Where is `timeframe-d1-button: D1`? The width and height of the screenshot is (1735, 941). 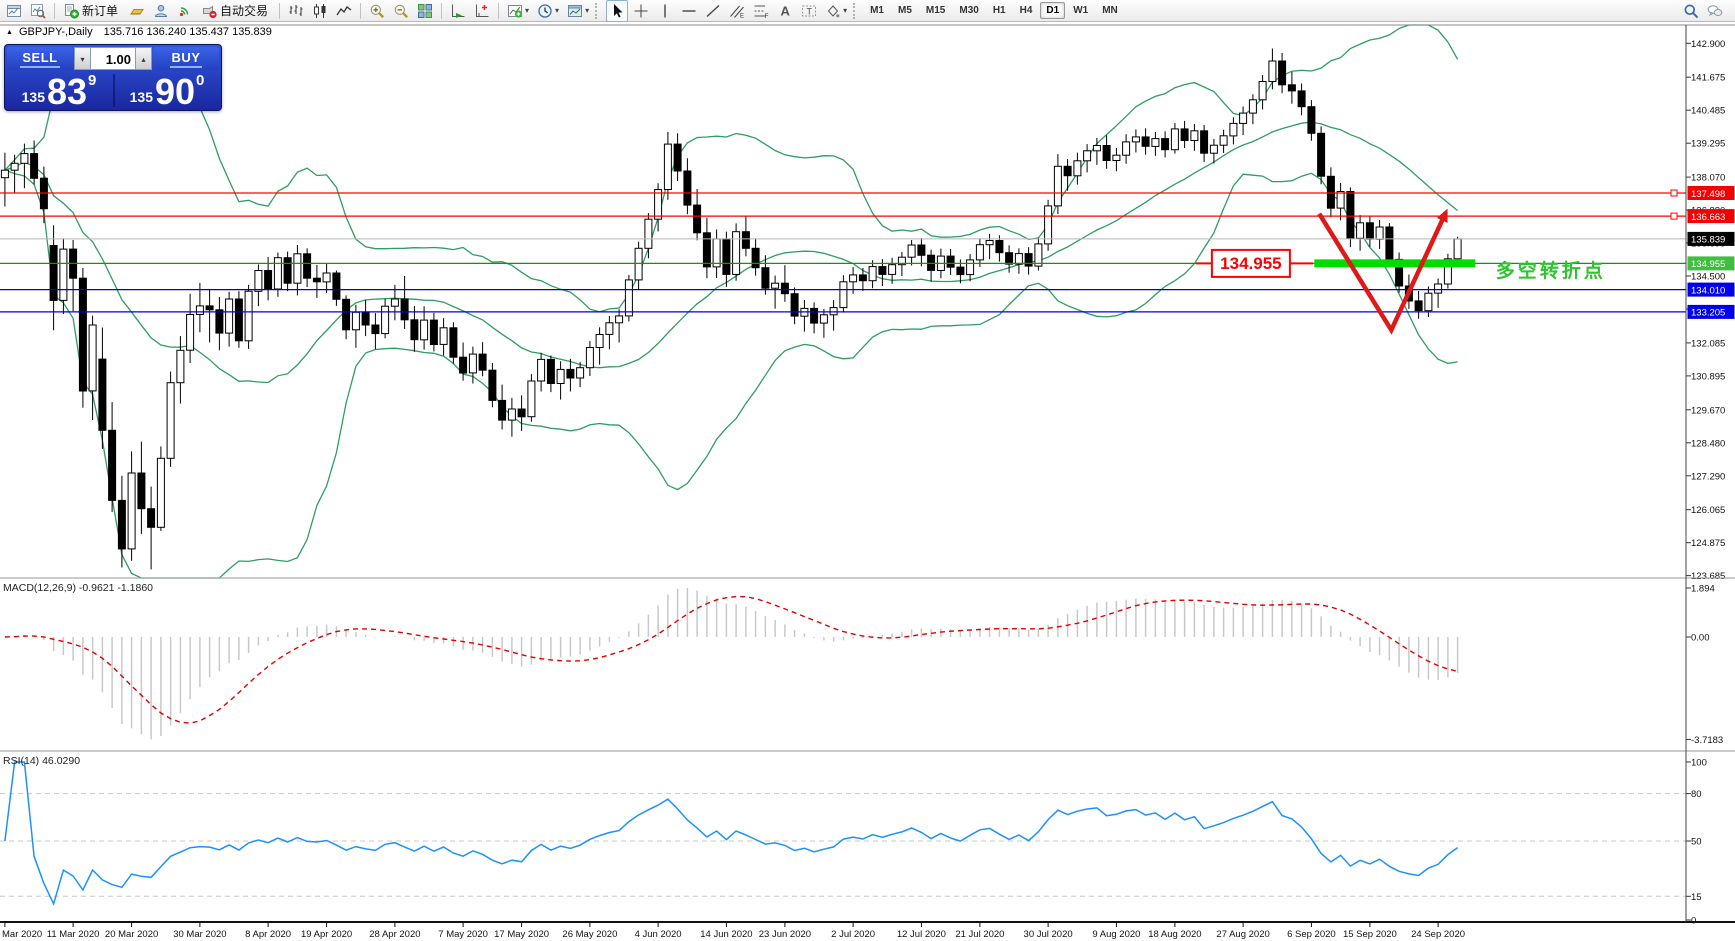
timeframe-d1-button: D1 is located at coordinates (1053, 10).